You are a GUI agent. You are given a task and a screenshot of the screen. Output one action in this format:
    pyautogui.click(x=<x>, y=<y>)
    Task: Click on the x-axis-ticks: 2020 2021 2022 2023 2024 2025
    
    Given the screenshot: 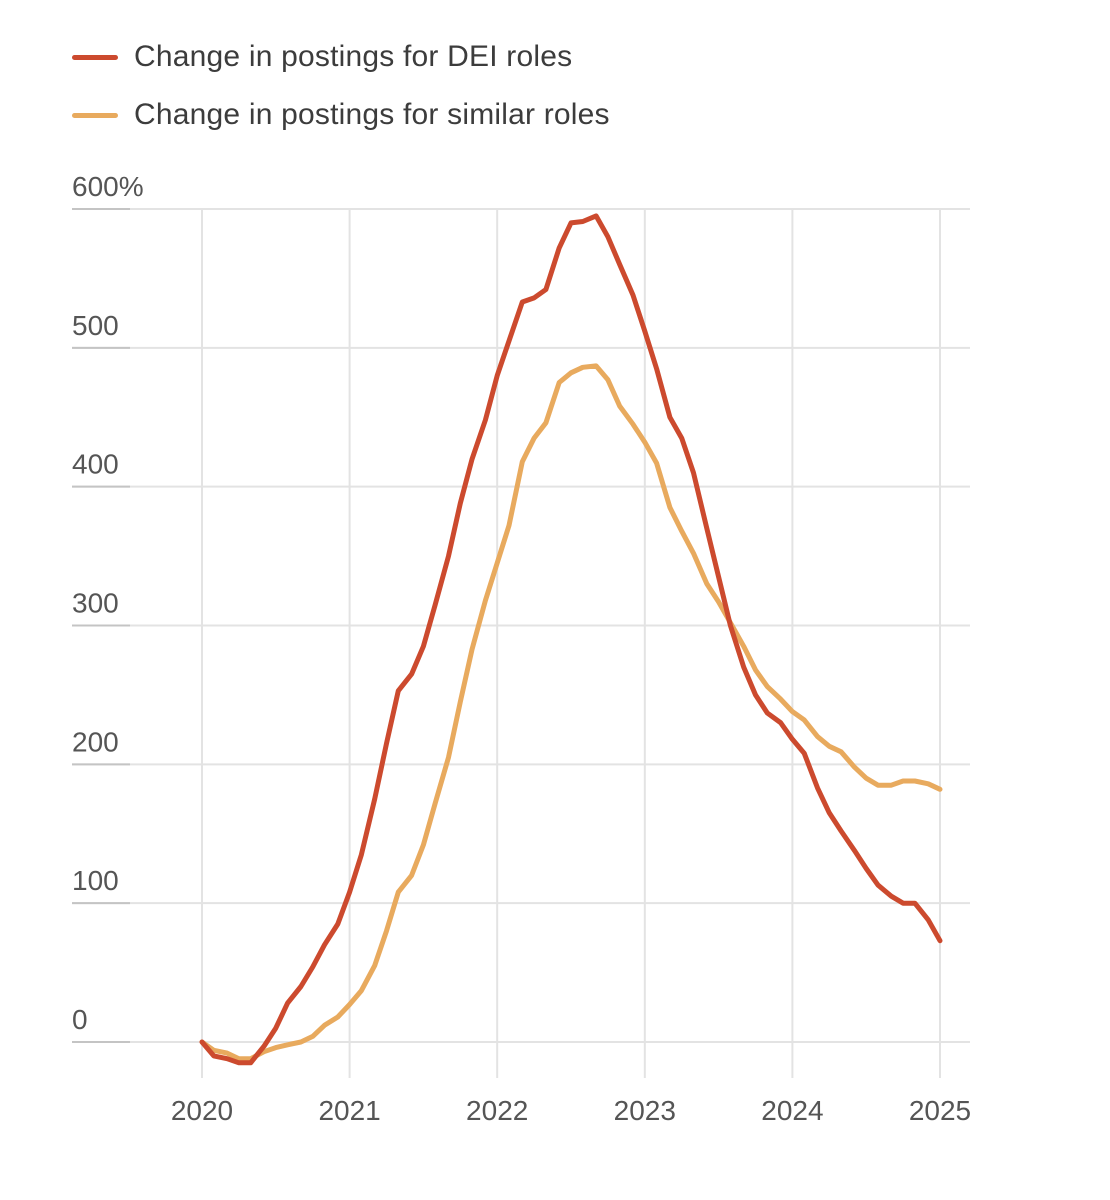 What is the action you would take?
    pyautogui.click(x=571, y=1110)
    